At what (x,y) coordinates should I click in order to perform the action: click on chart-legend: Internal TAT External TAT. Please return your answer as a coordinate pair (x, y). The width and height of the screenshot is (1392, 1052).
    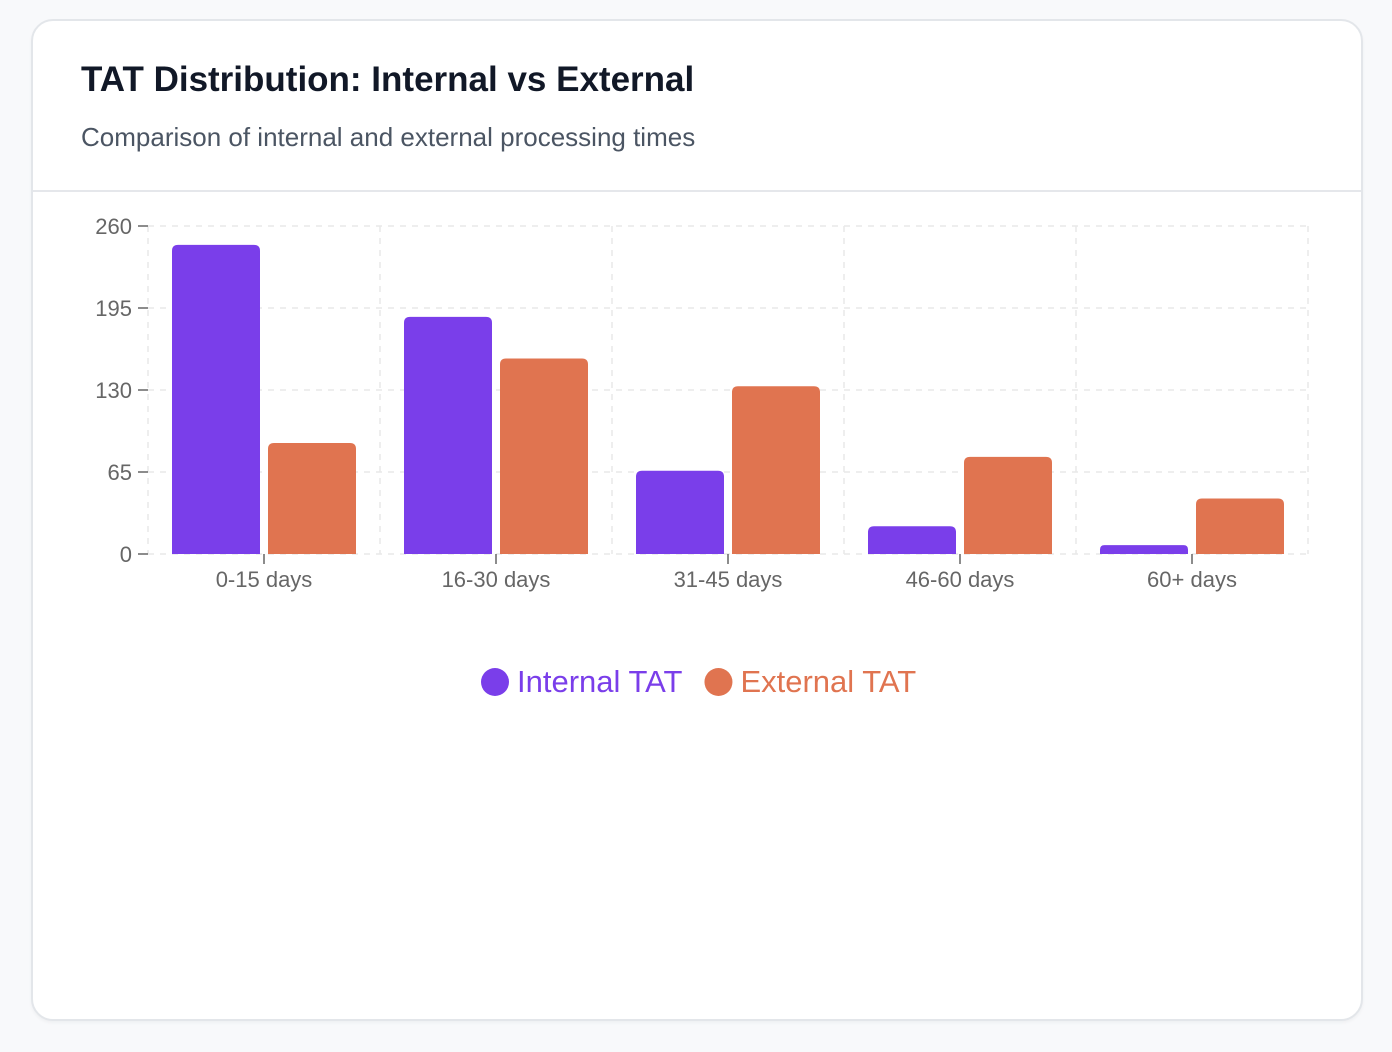
    Looking at the image, I should click on (698, 681).